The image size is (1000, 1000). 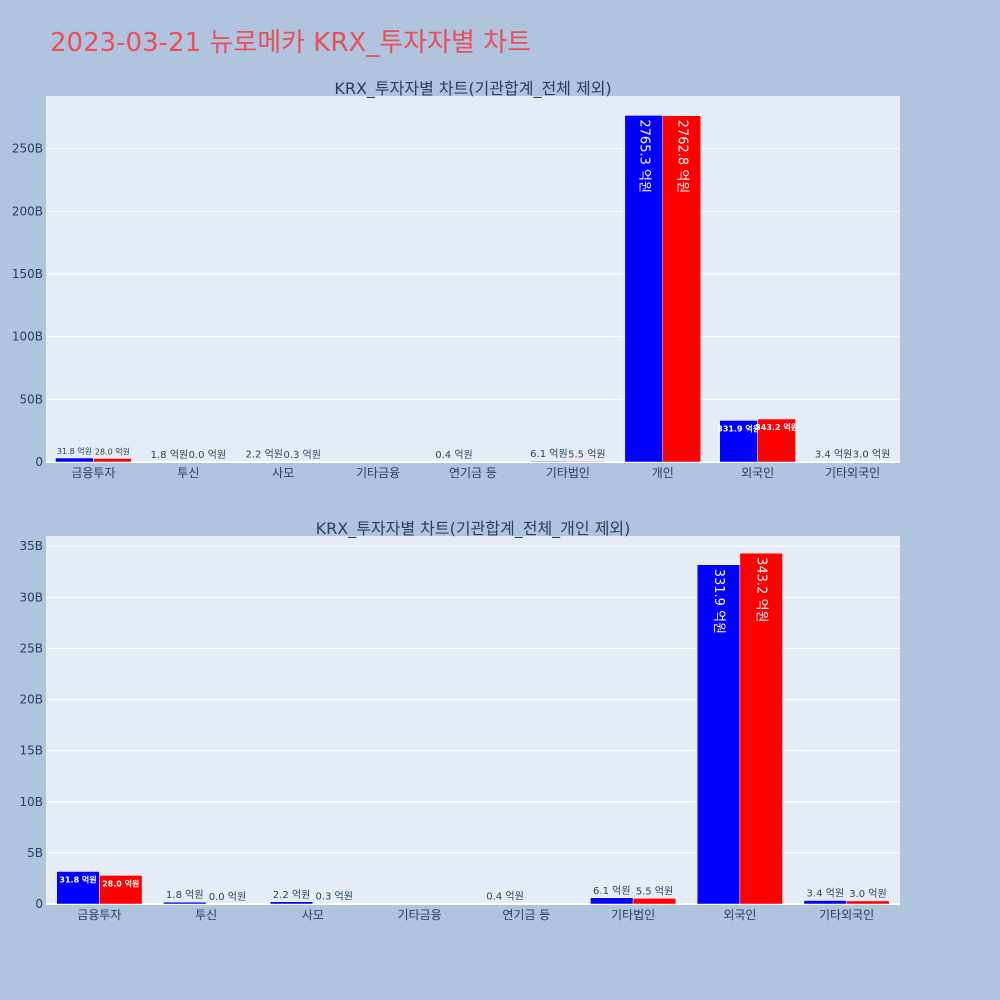 I want to click on y-tick-label: 30B, so click(x=31, y=597).